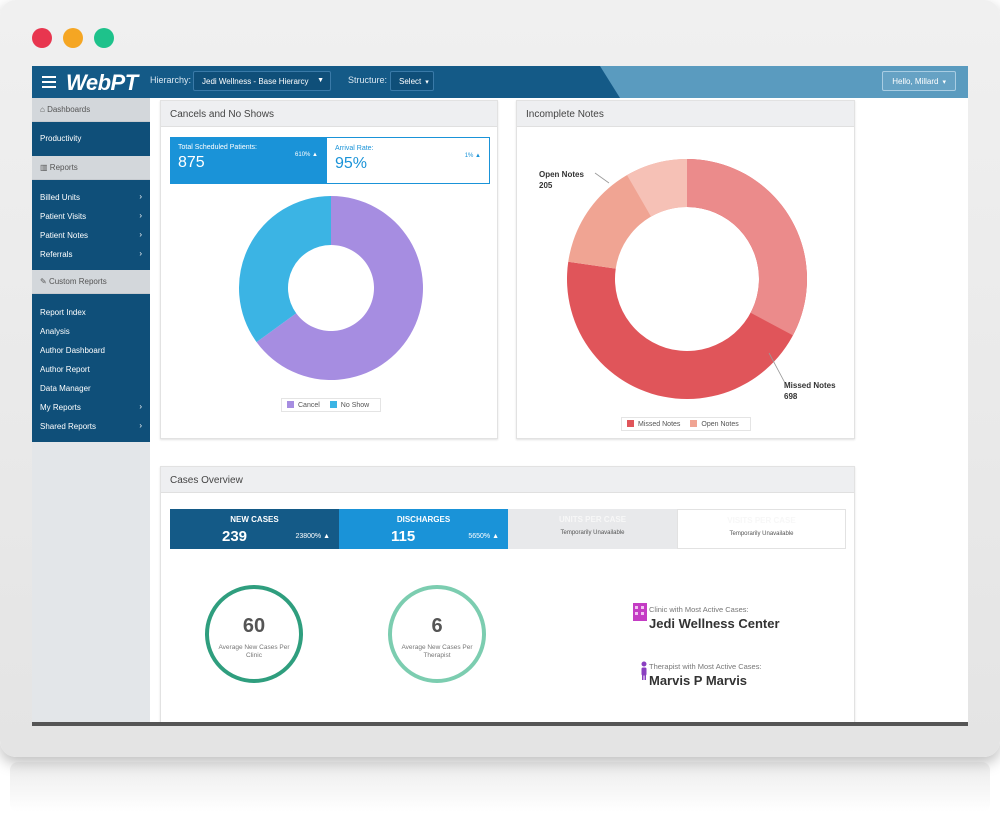 This screenshot has width=1000, height=824. I want to click on sidebar-item-label: Productivity, so click(61, 138).